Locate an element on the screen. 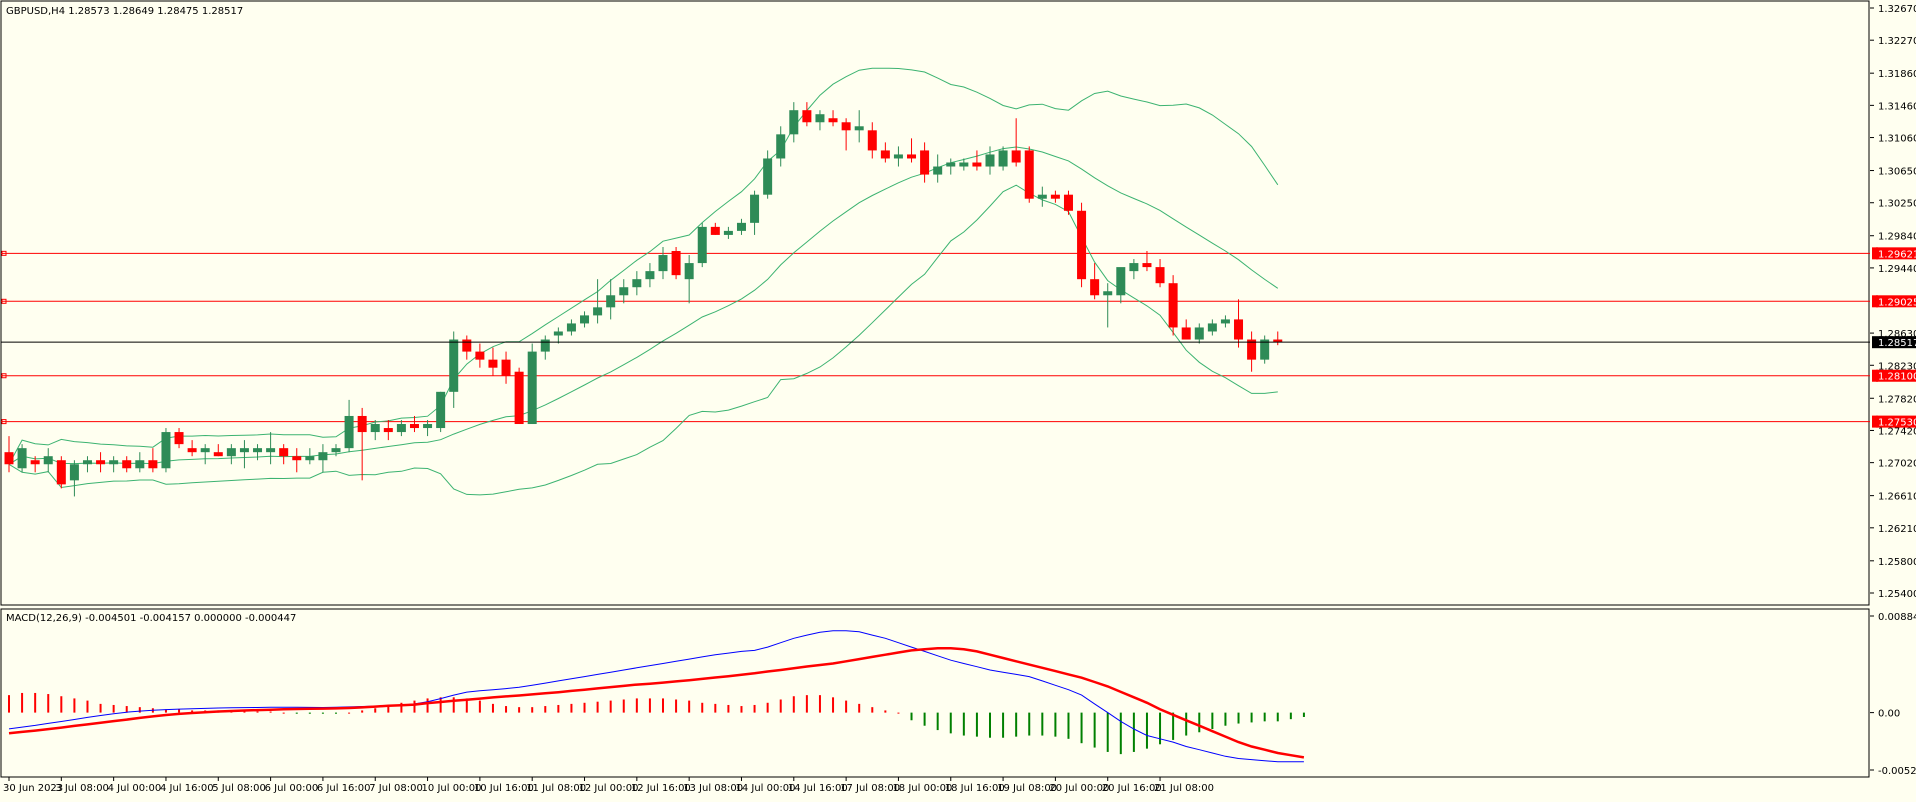 Image resolution: width=1916 pixels, height=802 pixels. price-tick-label: 1.31460 is located at coordinates (1897, 106).